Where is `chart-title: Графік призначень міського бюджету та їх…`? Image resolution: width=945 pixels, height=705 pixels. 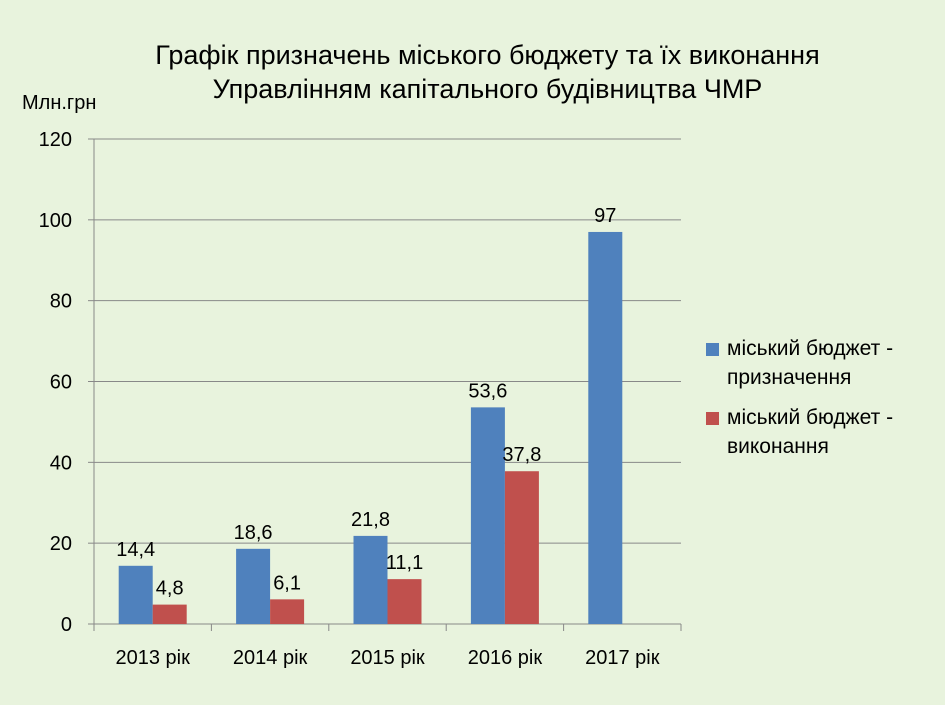 chart-title: Графік призначень міського бюджету та їх… is located at coordinates (472, 72).